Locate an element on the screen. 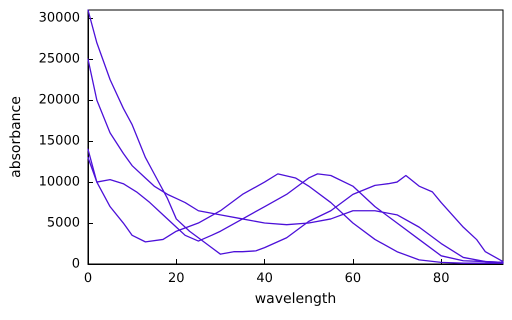  x-tick-label: 80 is located at coordinates (441, 278).